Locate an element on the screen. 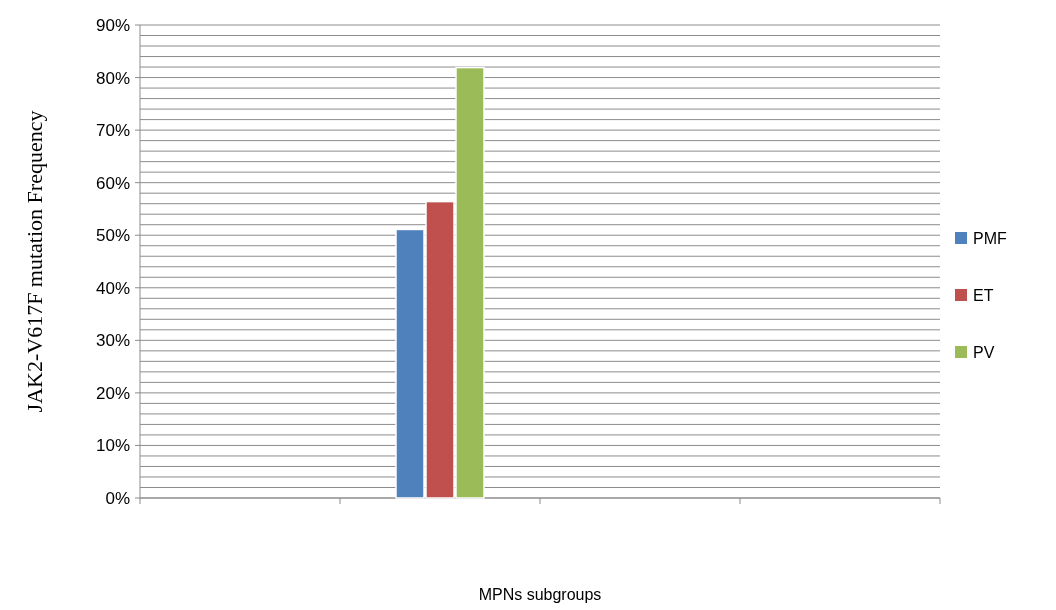  y-tick-label: 60% is located at coordinates (112, 183).